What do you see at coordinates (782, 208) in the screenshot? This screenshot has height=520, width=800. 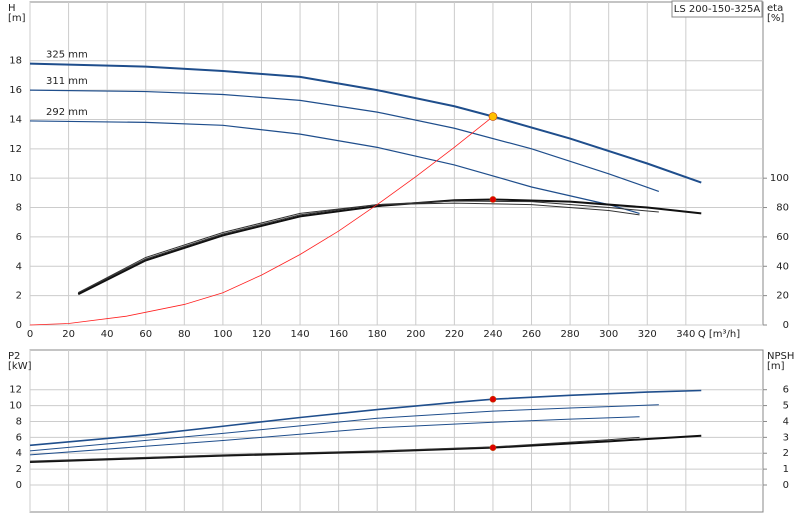 I see `y2-tick-label: 80` at bounding box center [782, 208].